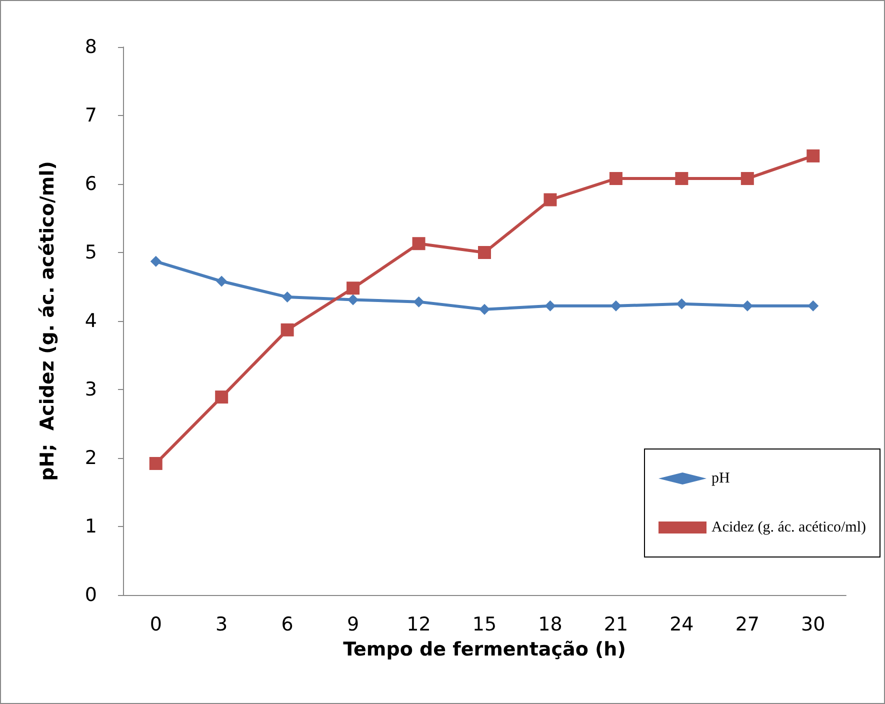 The image size is (885, 704). Describe the element at coordinates (682, 625) in the screenshot. I see `x-tick-label: 24` at that location.